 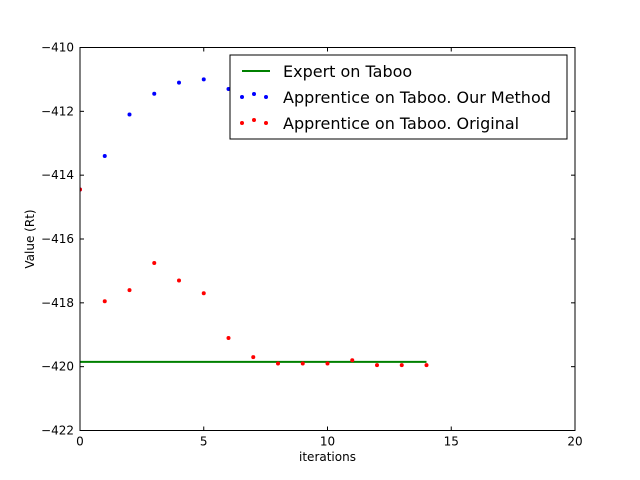 I want to click on legend-label: Expert on Taboo, so click(x=347, y=71).